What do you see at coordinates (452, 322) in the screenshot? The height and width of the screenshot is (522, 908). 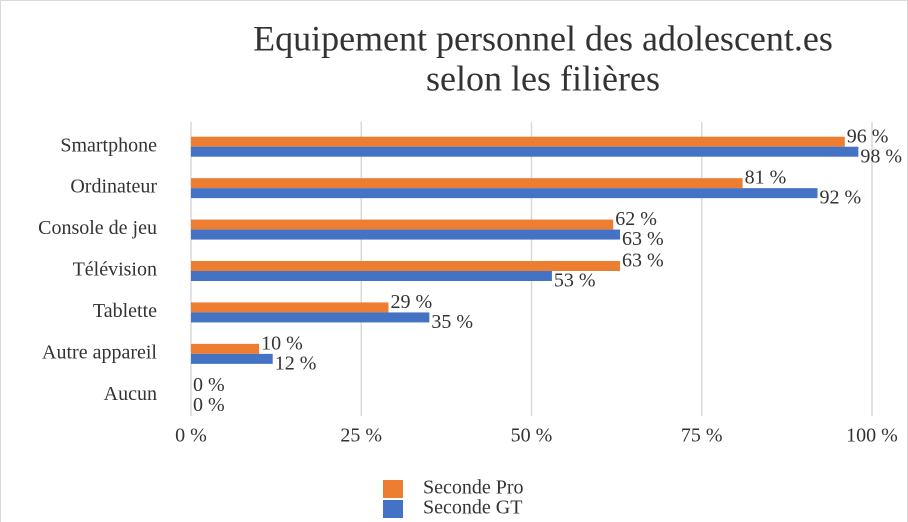 I see `value-label: 35 %` at bounding box center [452, 322].